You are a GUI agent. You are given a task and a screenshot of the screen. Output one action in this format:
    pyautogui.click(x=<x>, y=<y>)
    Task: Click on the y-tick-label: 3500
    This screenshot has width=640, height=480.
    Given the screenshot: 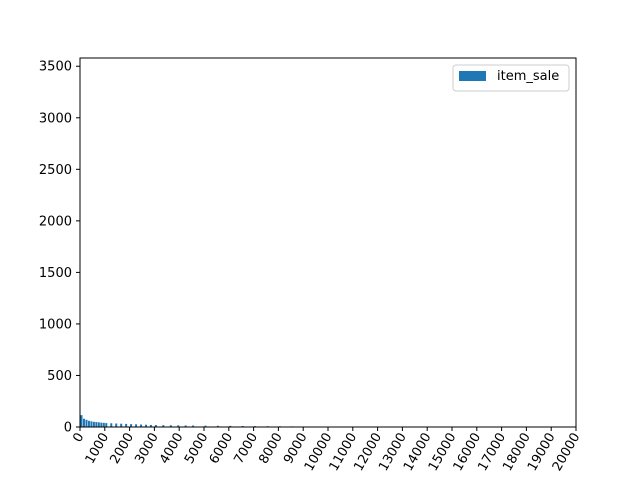 What is the action you would take?
    pyautogui.click(x=55, y=67)
    